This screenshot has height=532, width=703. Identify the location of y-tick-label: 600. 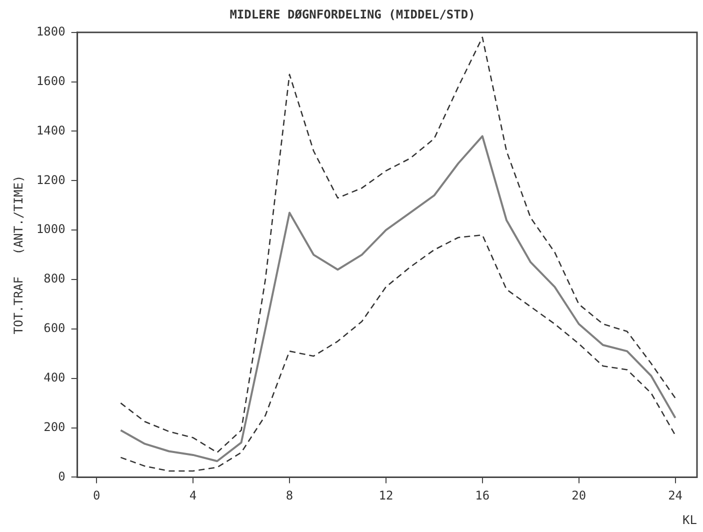
(55, 328).